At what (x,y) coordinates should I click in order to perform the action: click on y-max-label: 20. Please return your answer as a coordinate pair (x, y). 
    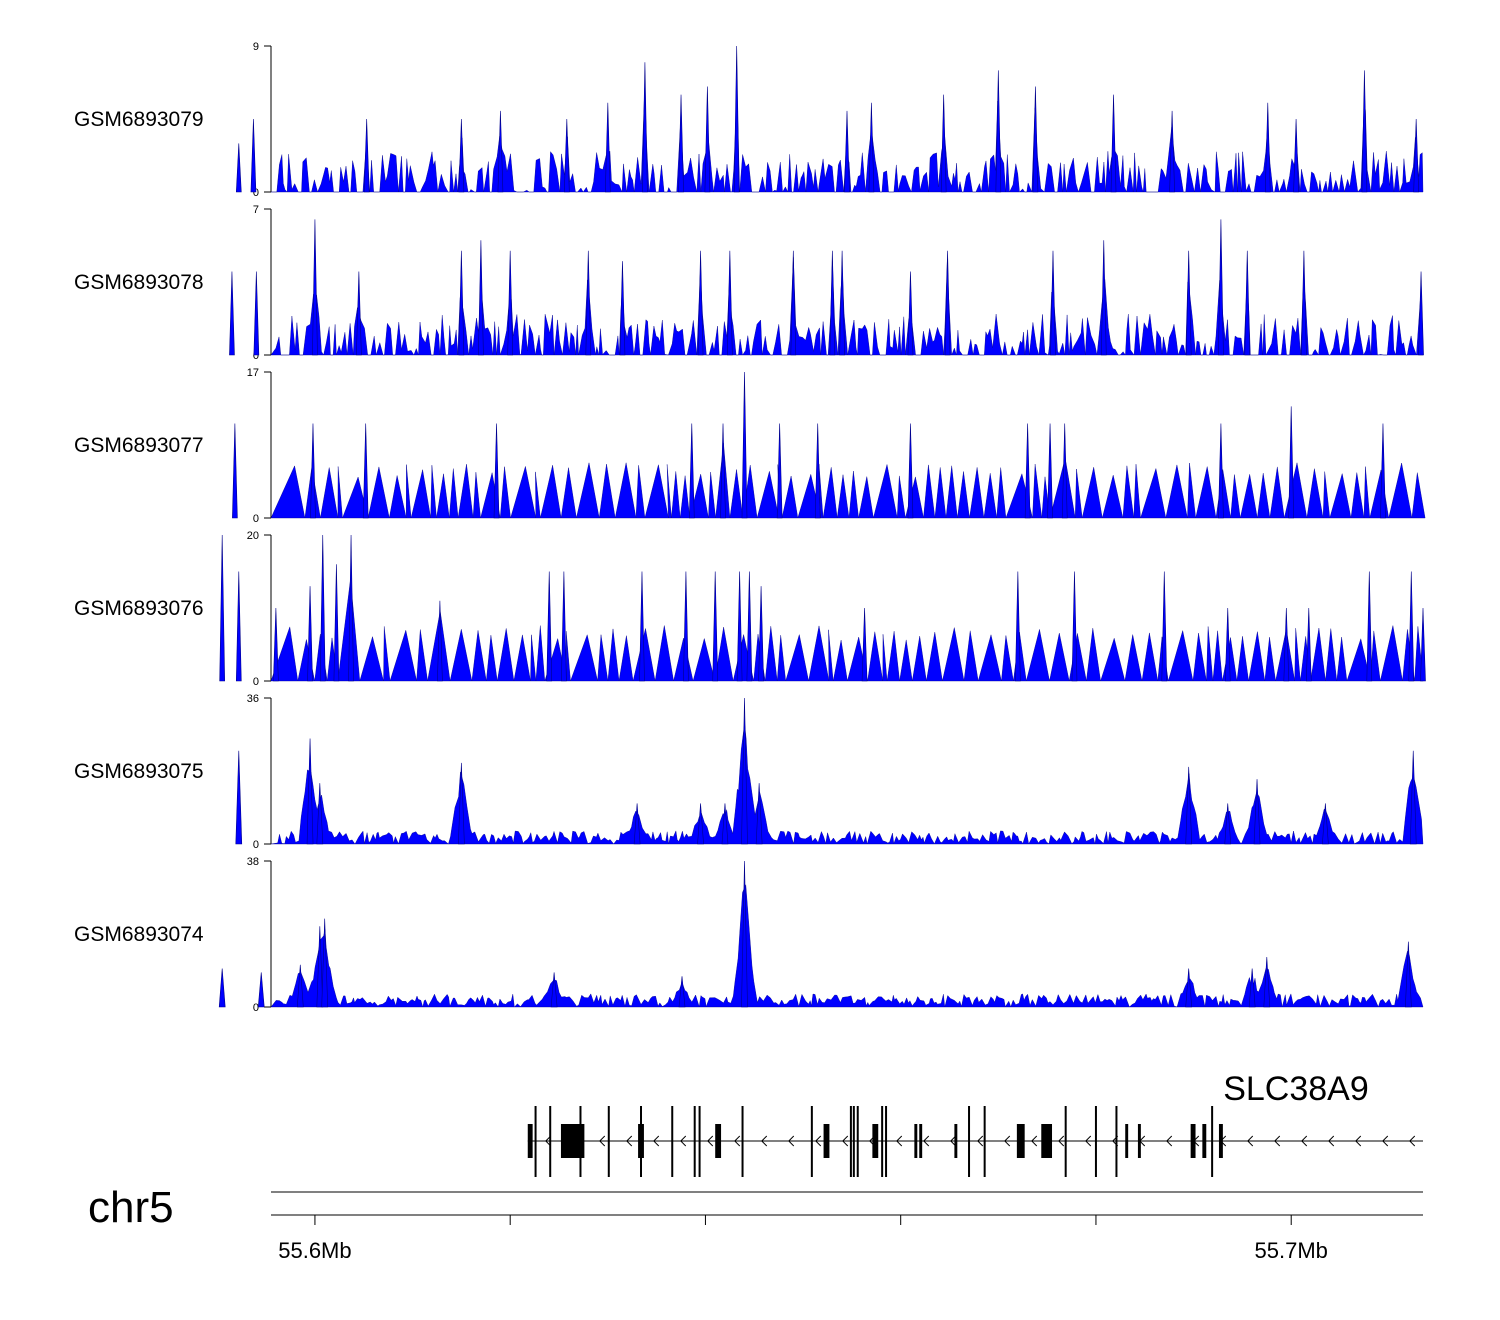
    Looking at the image, I should click on (253, 536).